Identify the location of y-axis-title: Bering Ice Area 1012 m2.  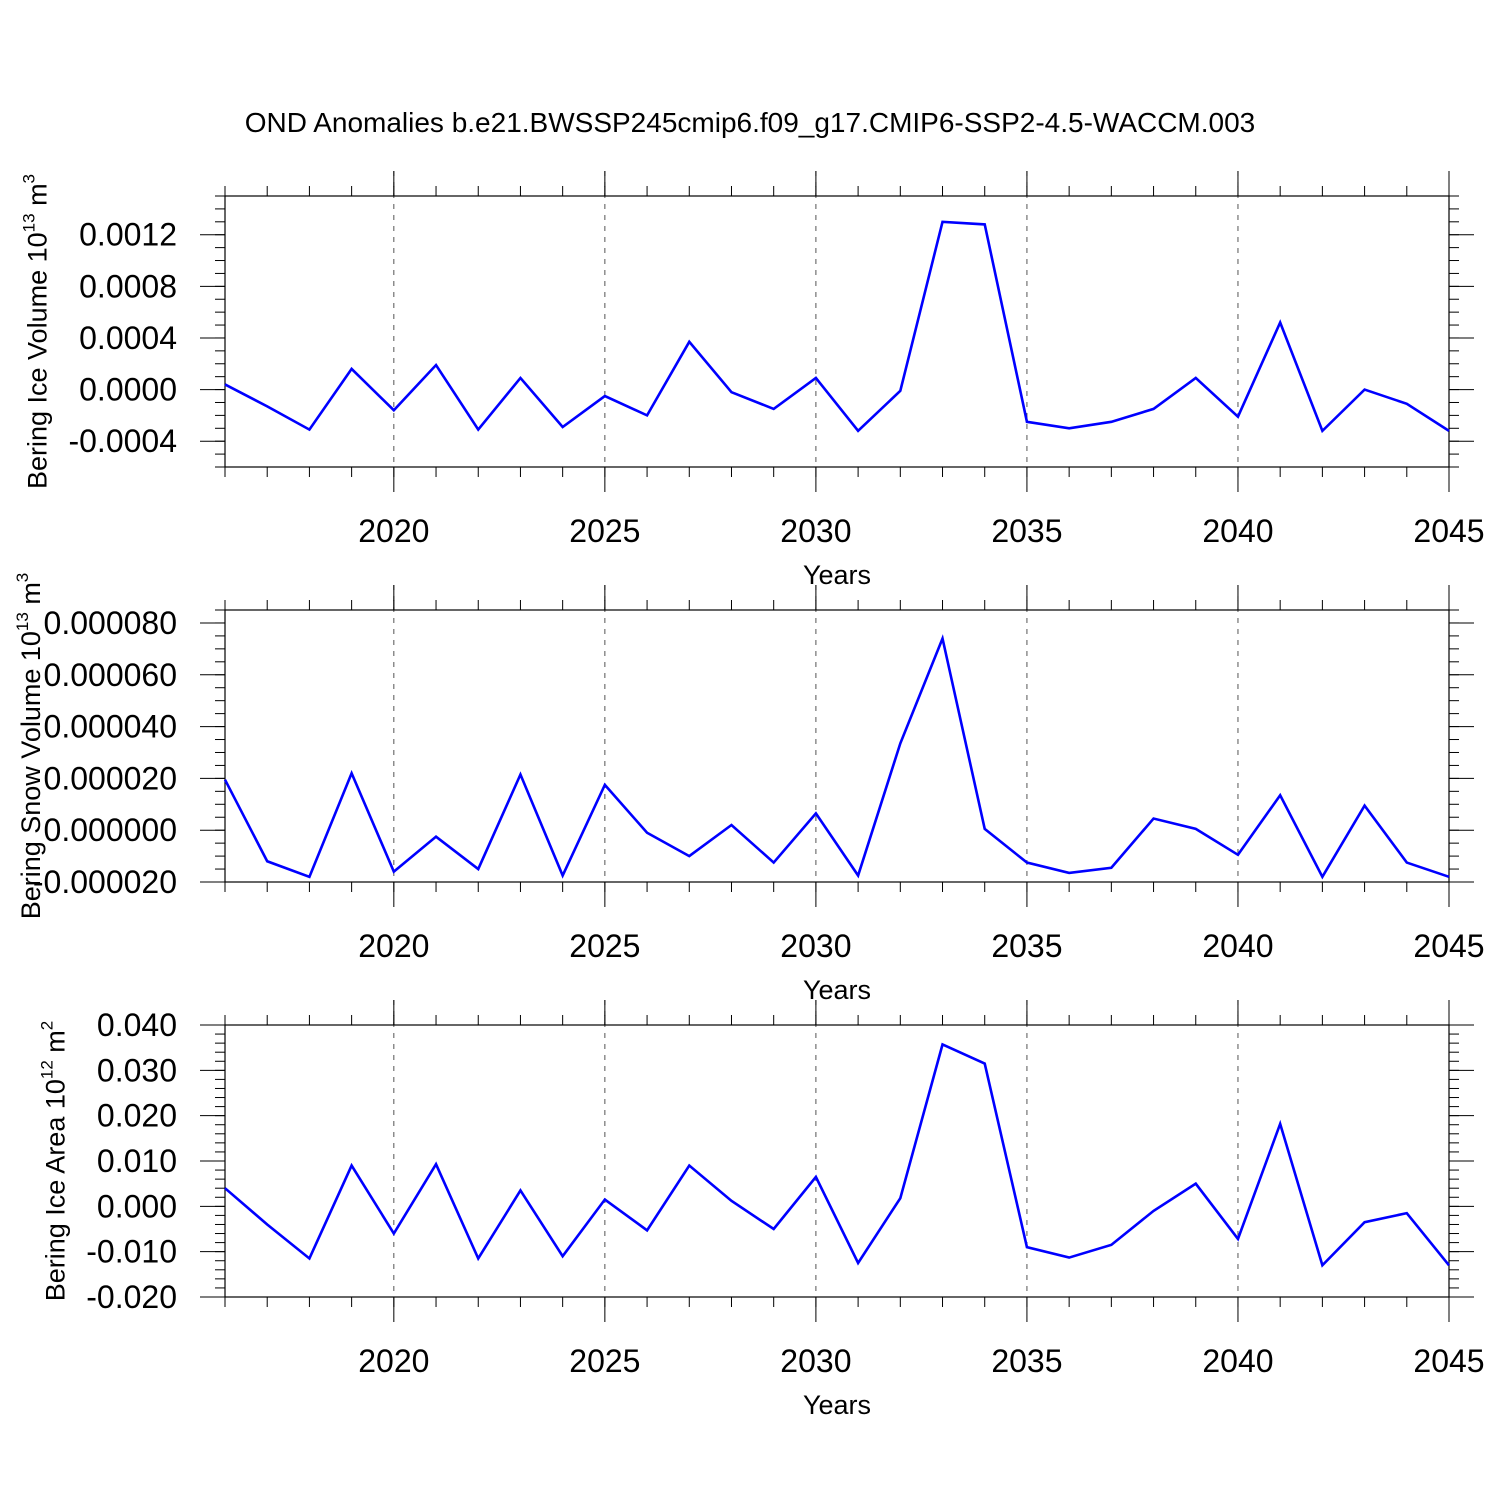
(53, 1161).